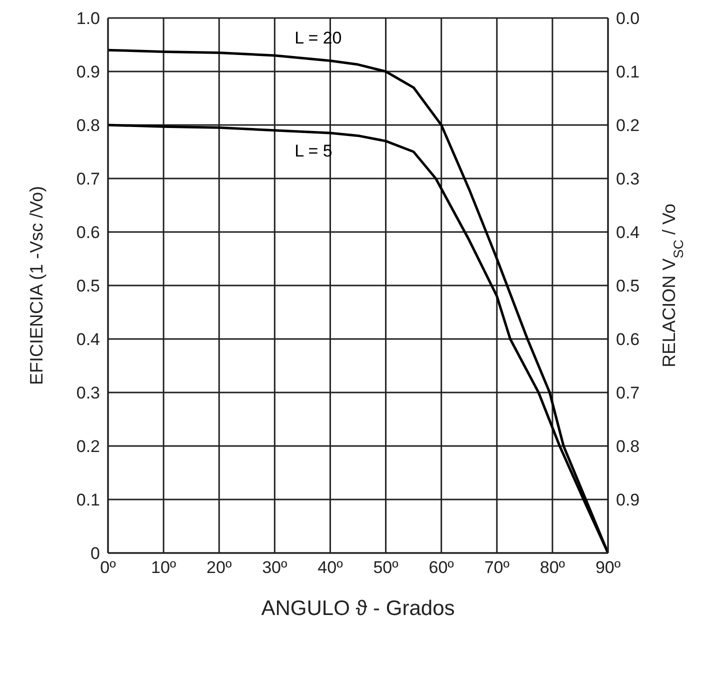  I want to click on x-axis-title: ANGULO ϑ - Grados, so click(358, 608).